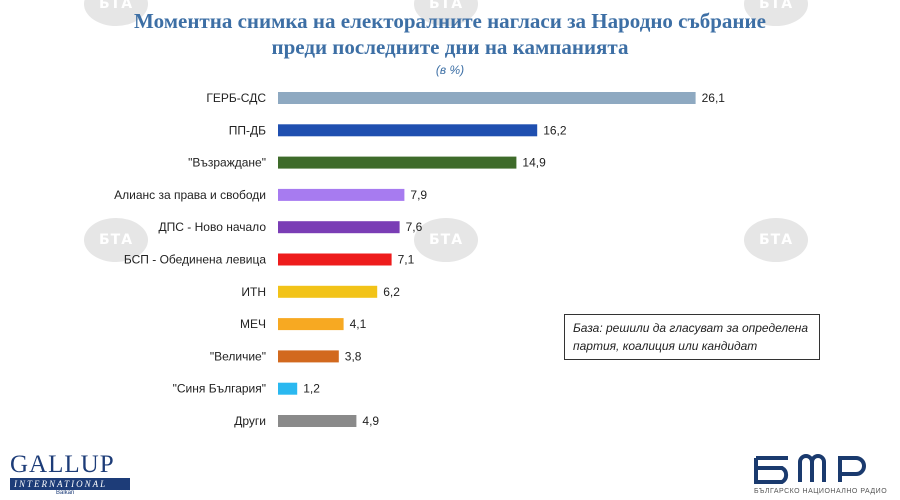  I want to click on data-label: 26,1, so click(714, 98).